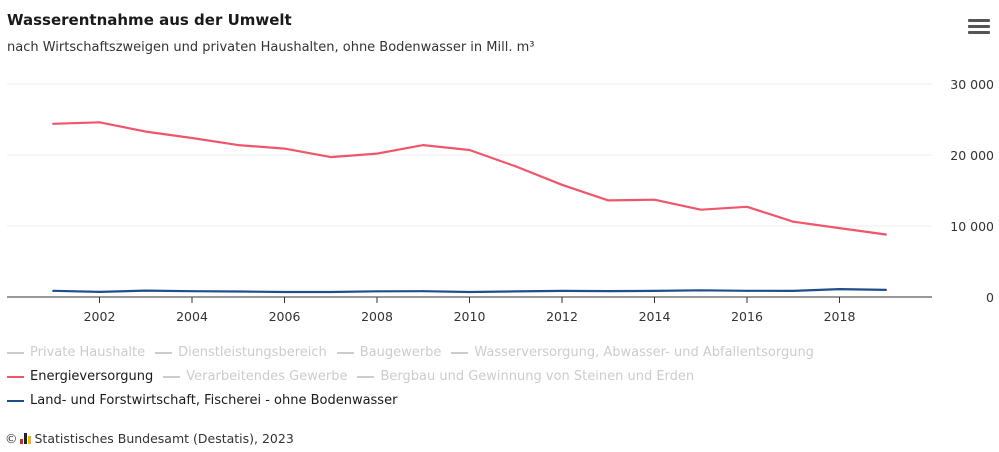 The width and height of the screenshot is (999, 452). I want to click on x-tick-label: 2018, so click(840, 316).